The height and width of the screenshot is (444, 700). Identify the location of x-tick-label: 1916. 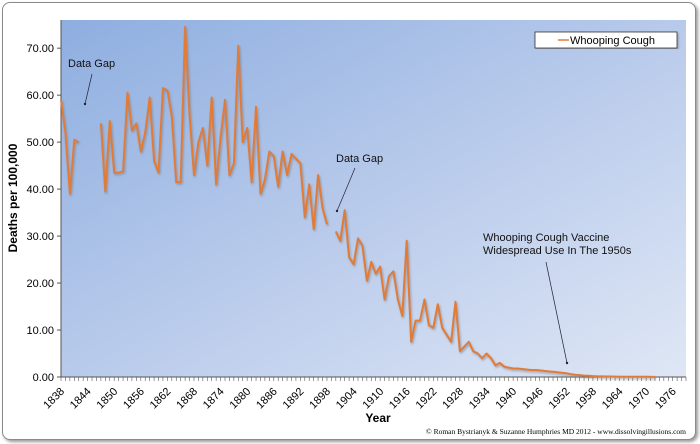
(400, 399).